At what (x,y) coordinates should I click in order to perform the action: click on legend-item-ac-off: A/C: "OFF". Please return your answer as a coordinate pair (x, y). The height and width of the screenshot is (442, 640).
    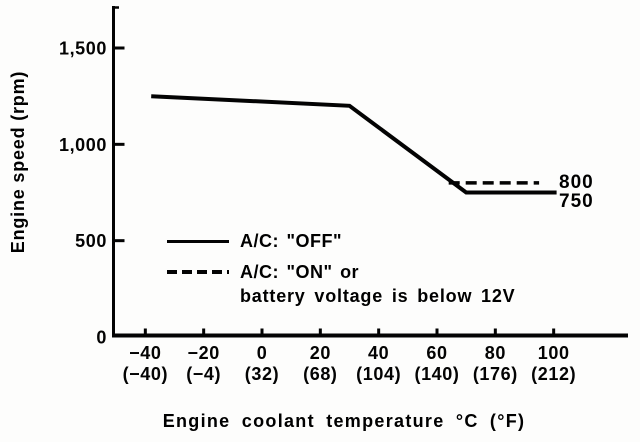
    Looking at the image, I should click on (332, 241).